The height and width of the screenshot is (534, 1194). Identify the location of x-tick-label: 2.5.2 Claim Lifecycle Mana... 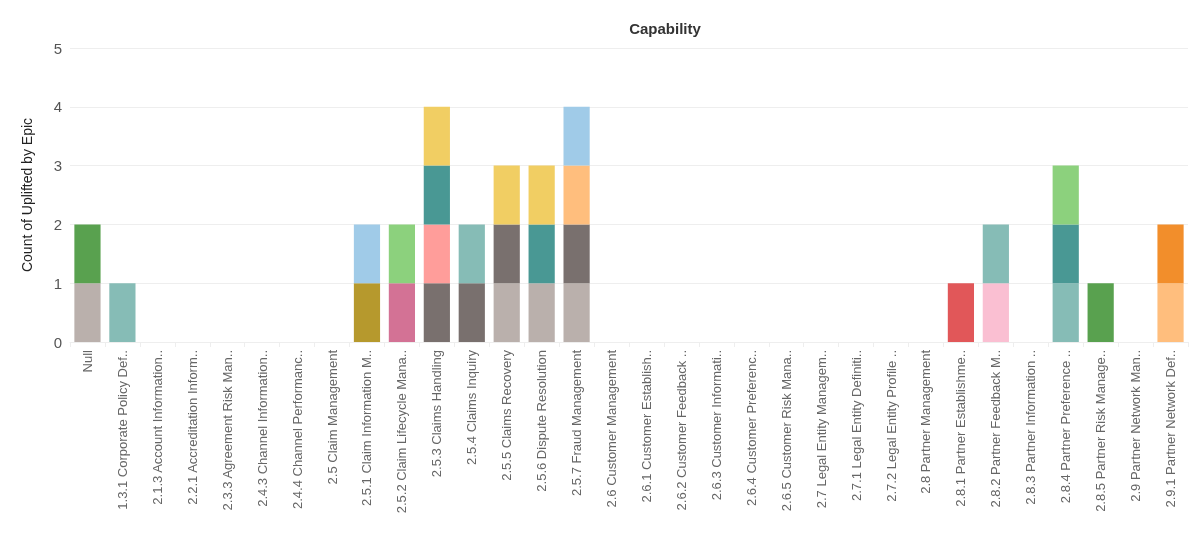
(402, 432).